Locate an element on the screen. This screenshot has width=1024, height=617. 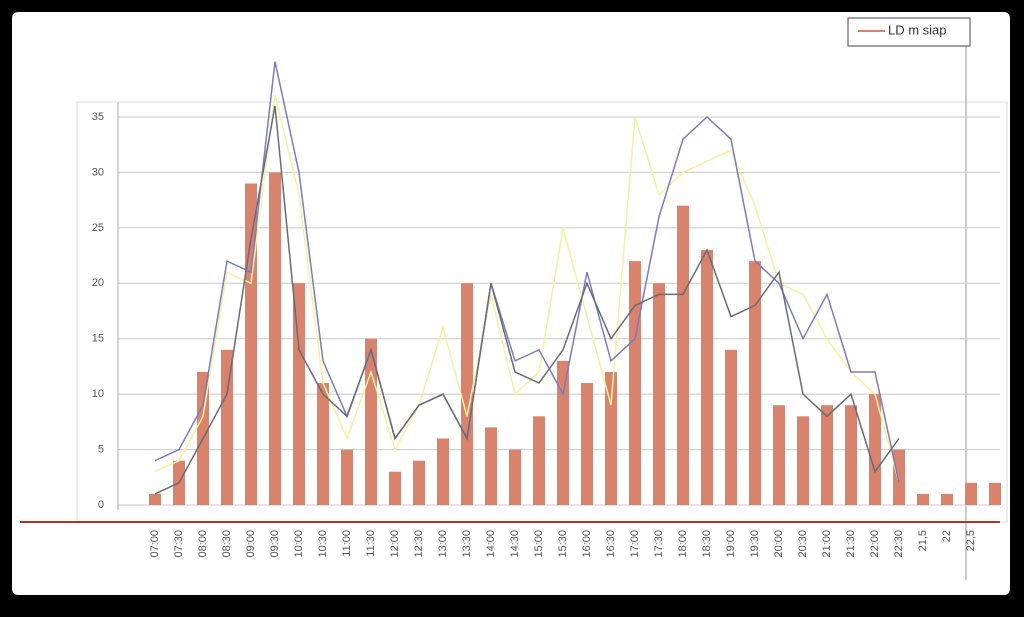
x-tick-label: 11:00 is located at coordinates (347, 543).